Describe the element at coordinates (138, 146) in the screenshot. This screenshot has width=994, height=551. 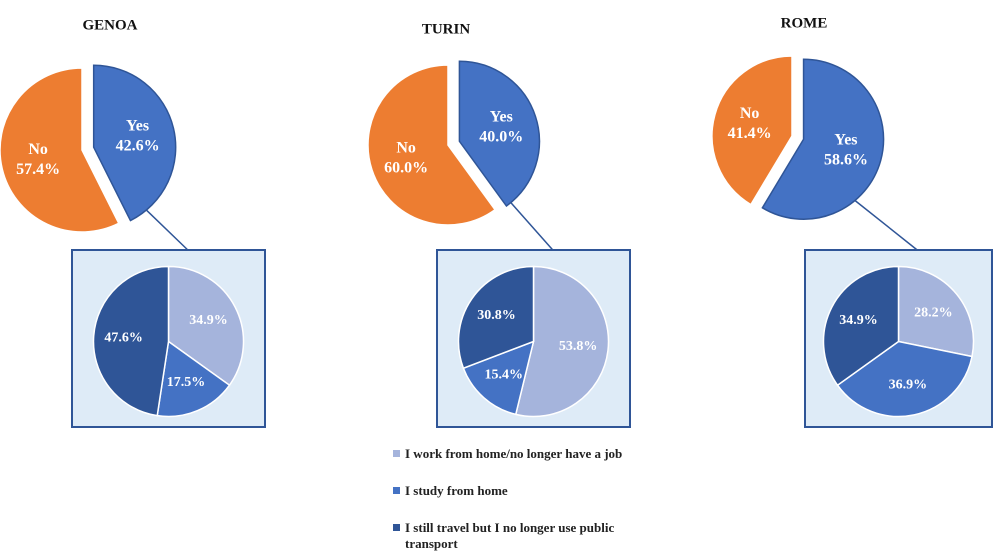
I see `slice-value-label: 42.6%` at that location.